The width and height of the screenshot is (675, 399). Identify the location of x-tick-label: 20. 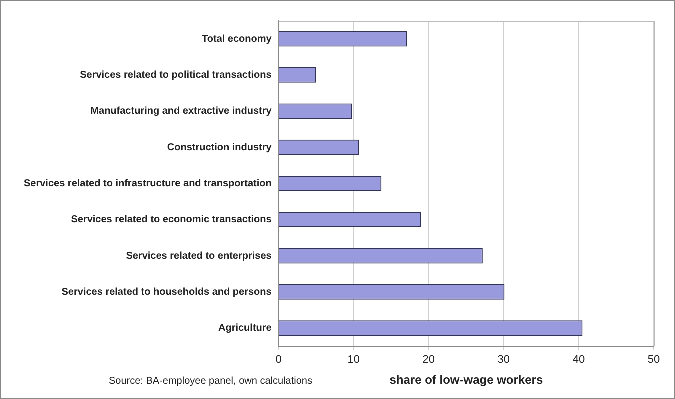
(429, 360).